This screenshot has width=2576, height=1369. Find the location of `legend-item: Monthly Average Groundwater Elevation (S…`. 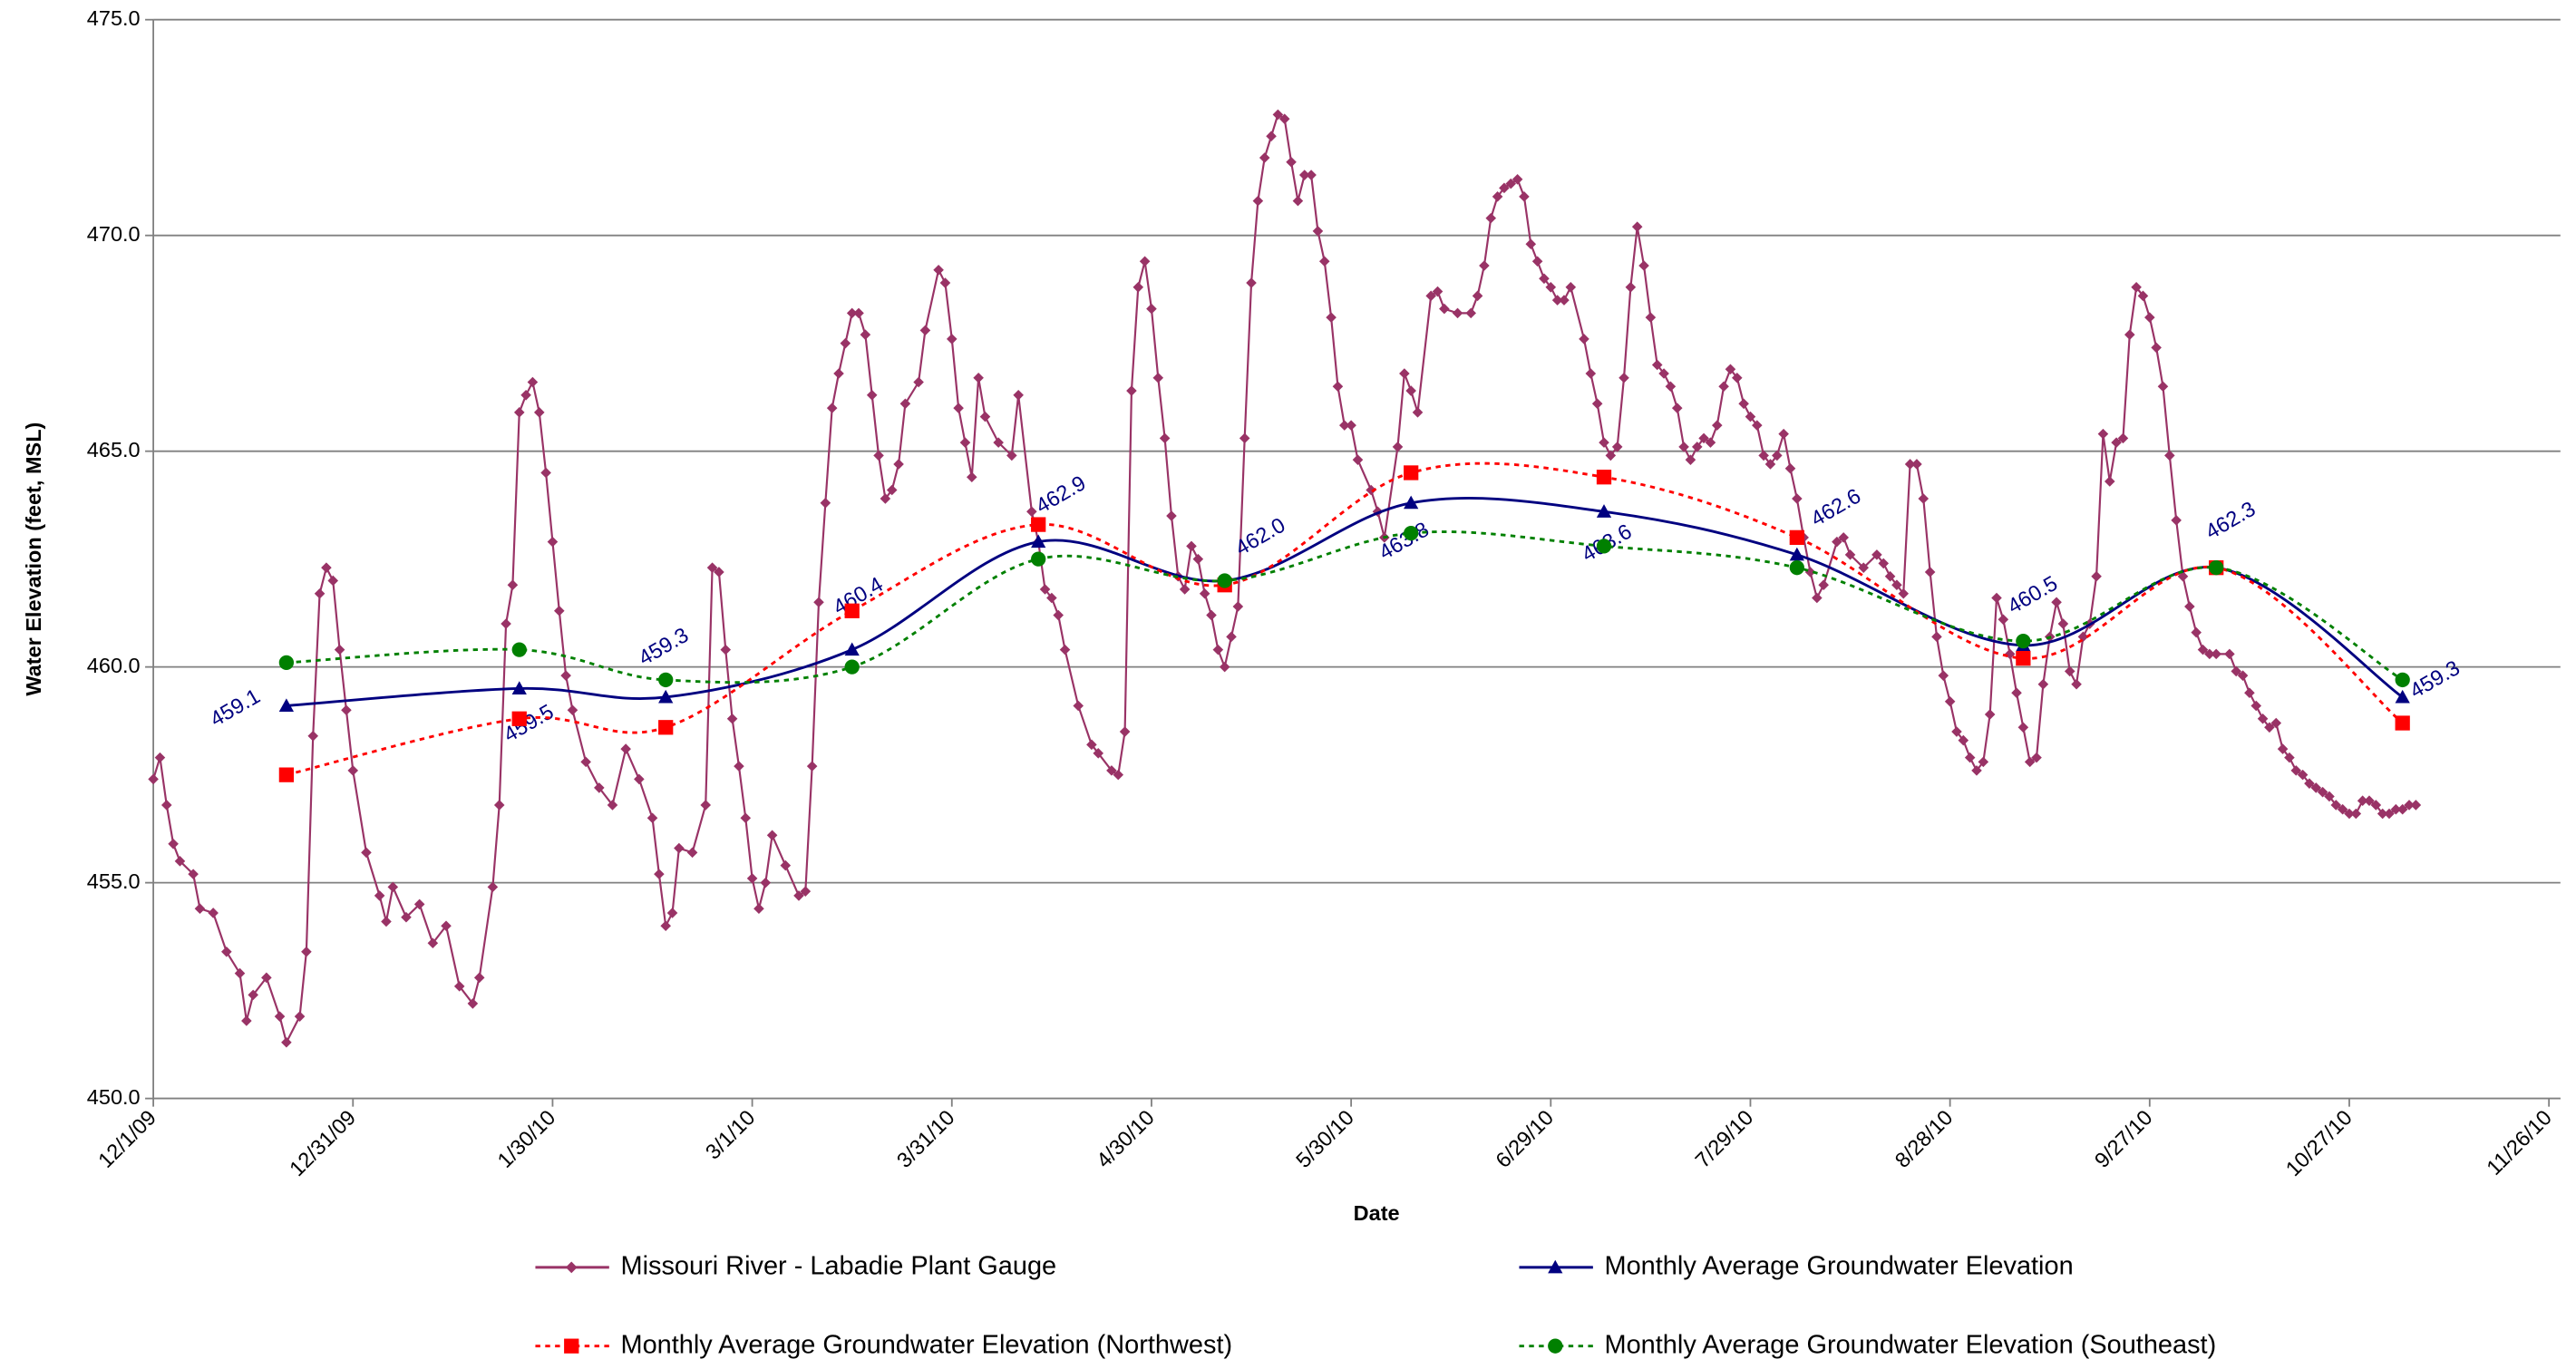

legend-item: Monthly Average Groundwater Elevation (S… is located at coordinates (1867, 1344).